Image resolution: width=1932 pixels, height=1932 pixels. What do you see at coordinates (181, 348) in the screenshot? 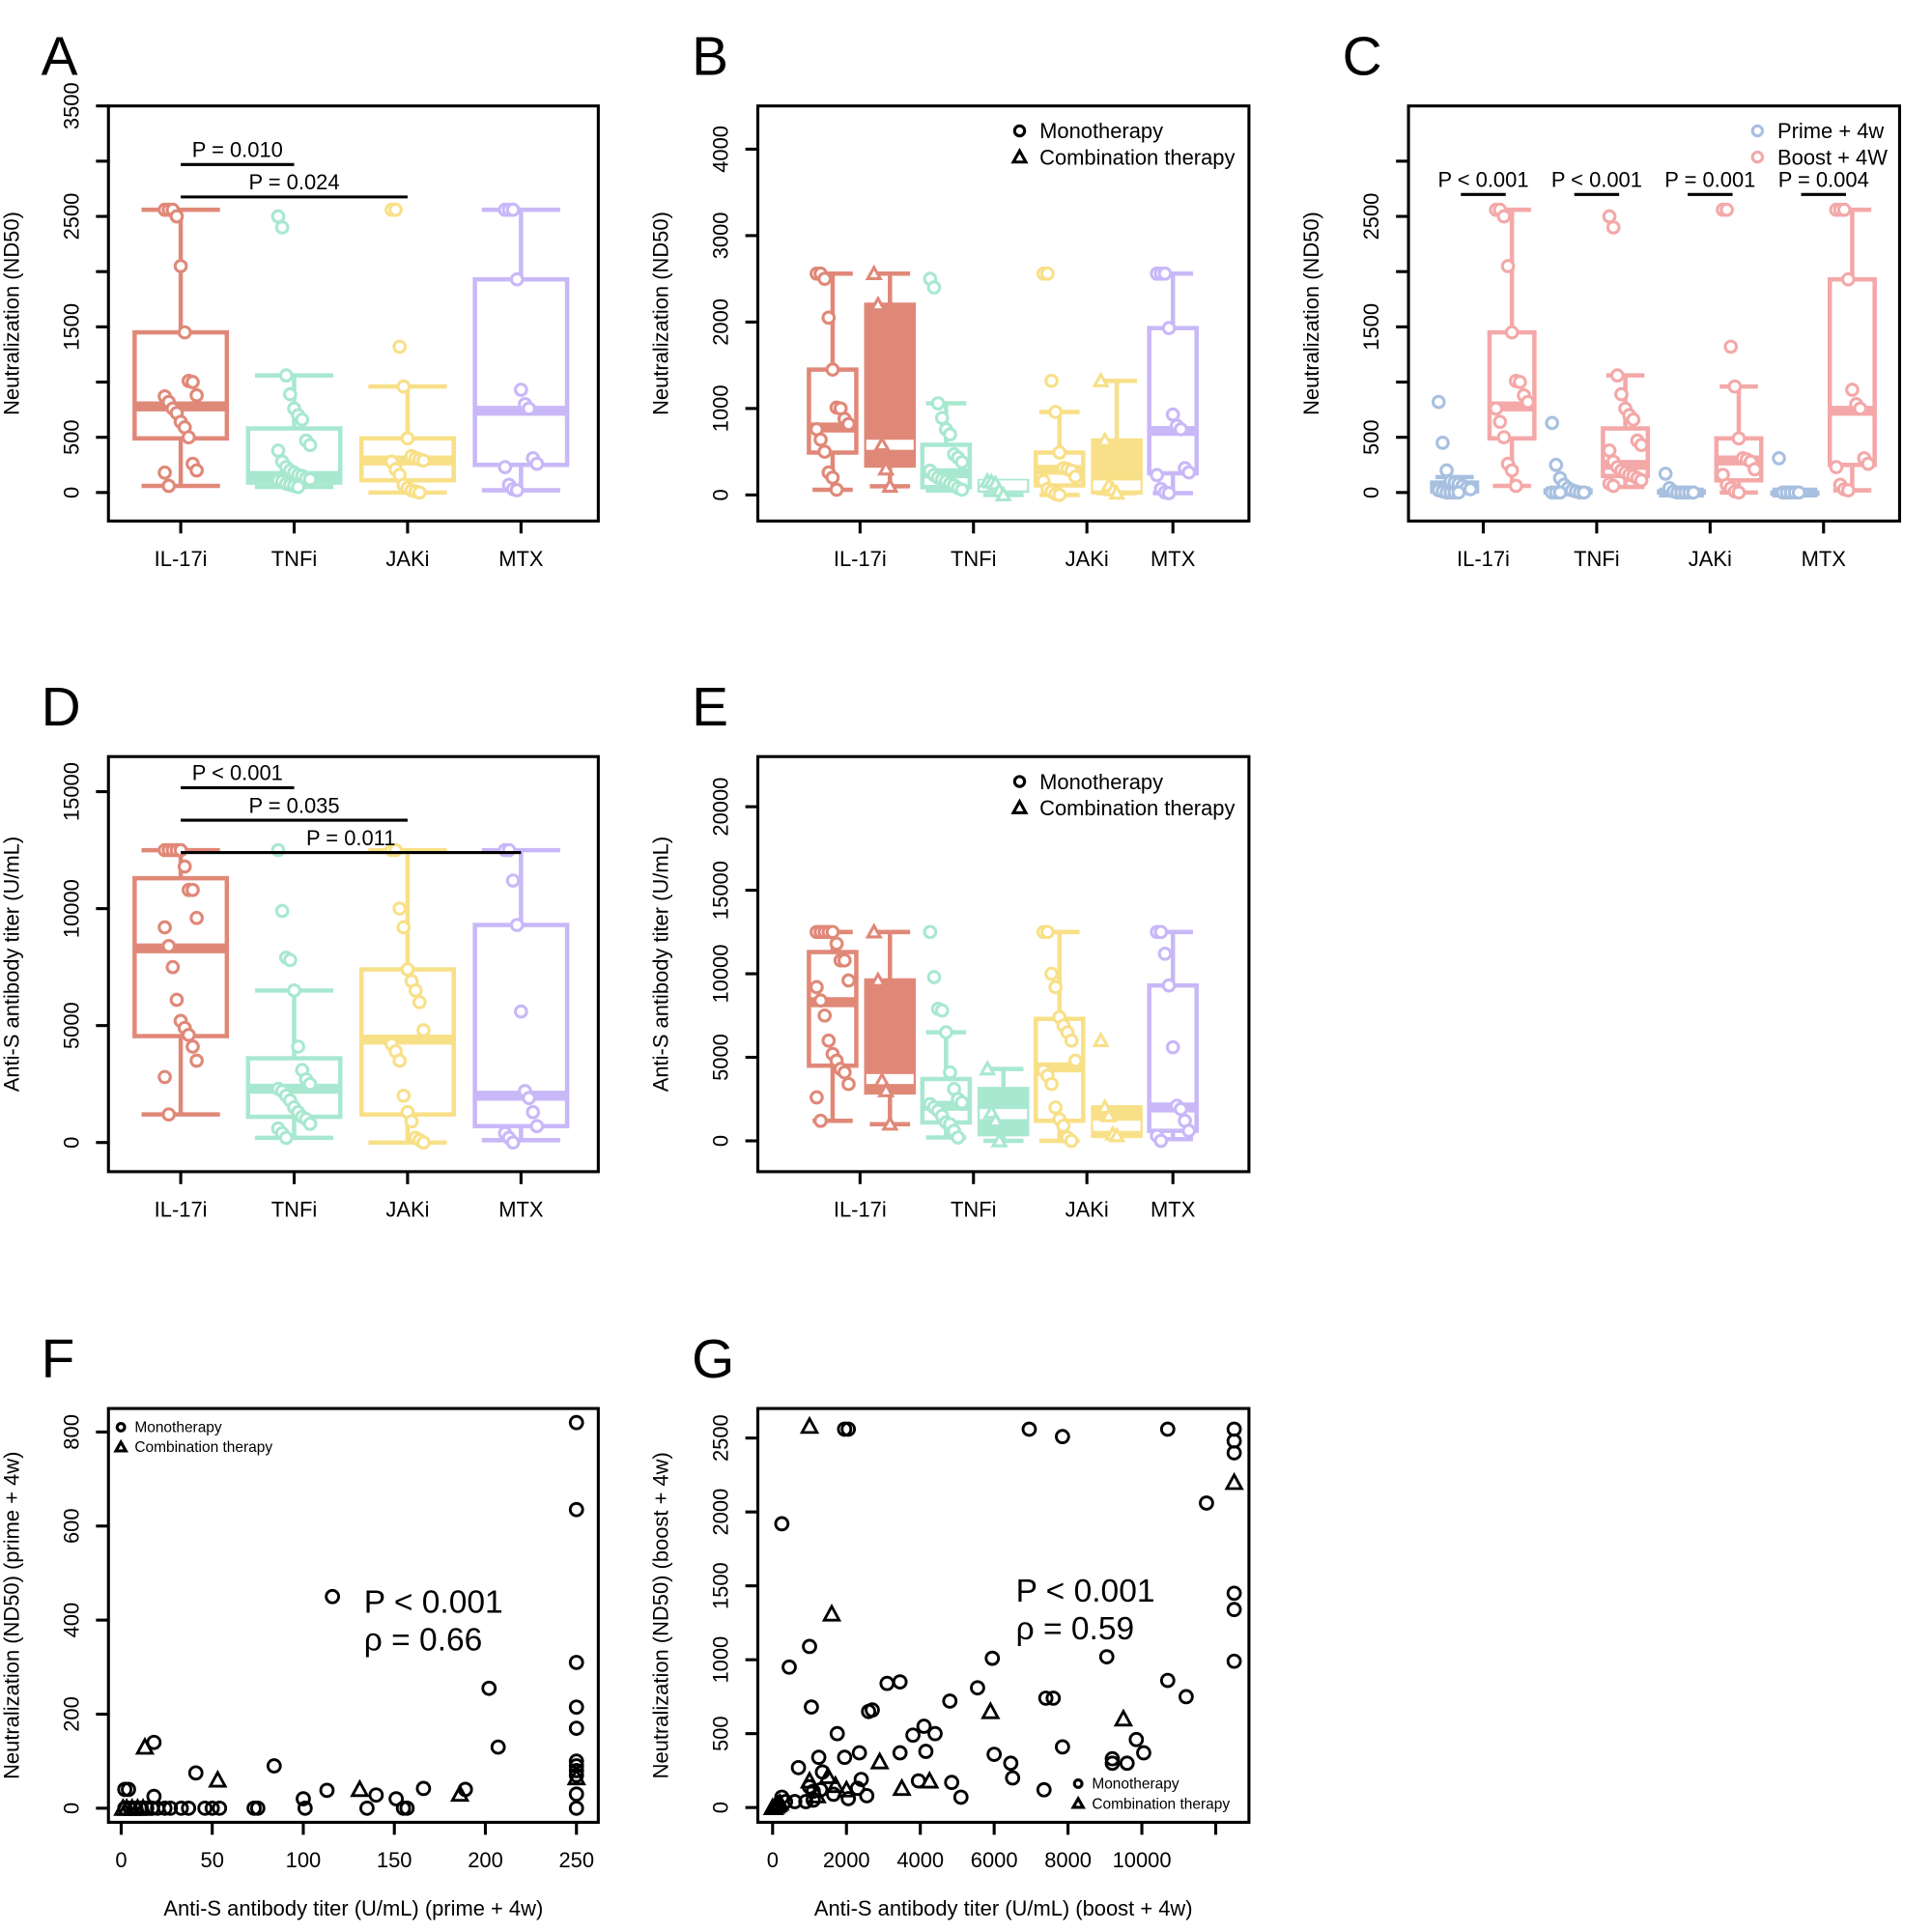
I see `box-IL-17i` at bounding box center [181, 348].